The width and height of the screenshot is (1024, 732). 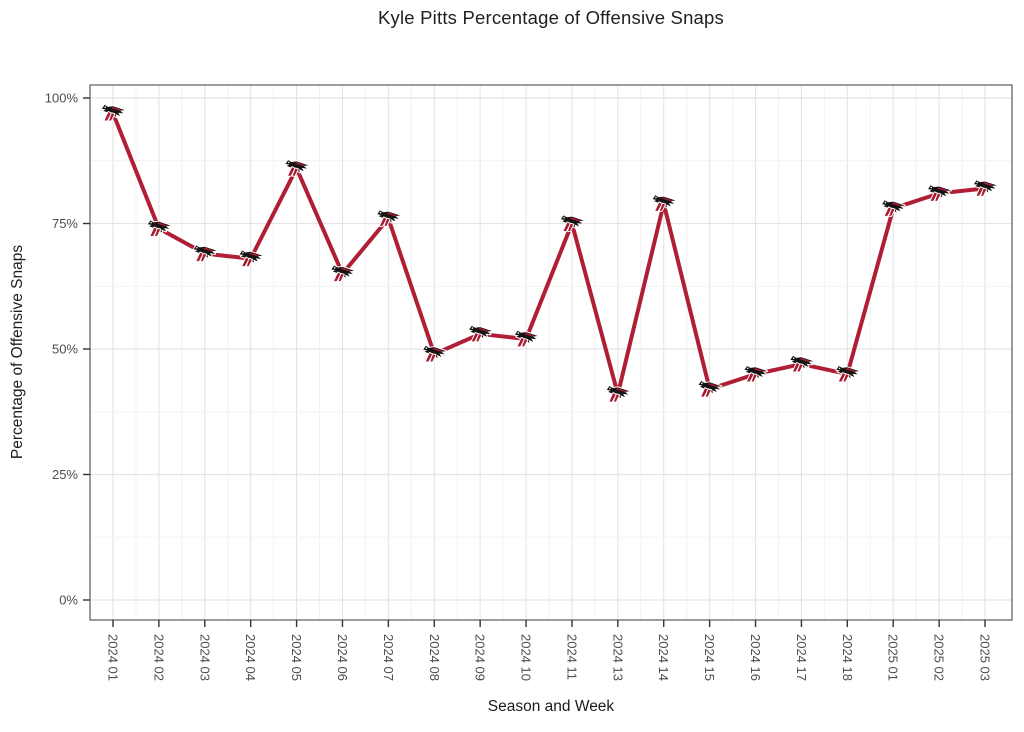 What do you see at coordinates (388, 657) in the screenshot?
I see `x-tick-label: 2024 07` at bounding box center [388, 657].